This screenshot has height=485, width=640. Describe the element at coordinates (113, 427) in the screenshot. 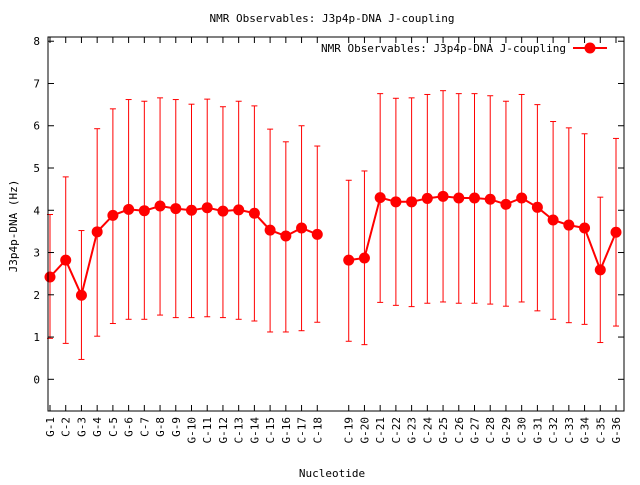

I see `x-tick-label: C-5` at that location.